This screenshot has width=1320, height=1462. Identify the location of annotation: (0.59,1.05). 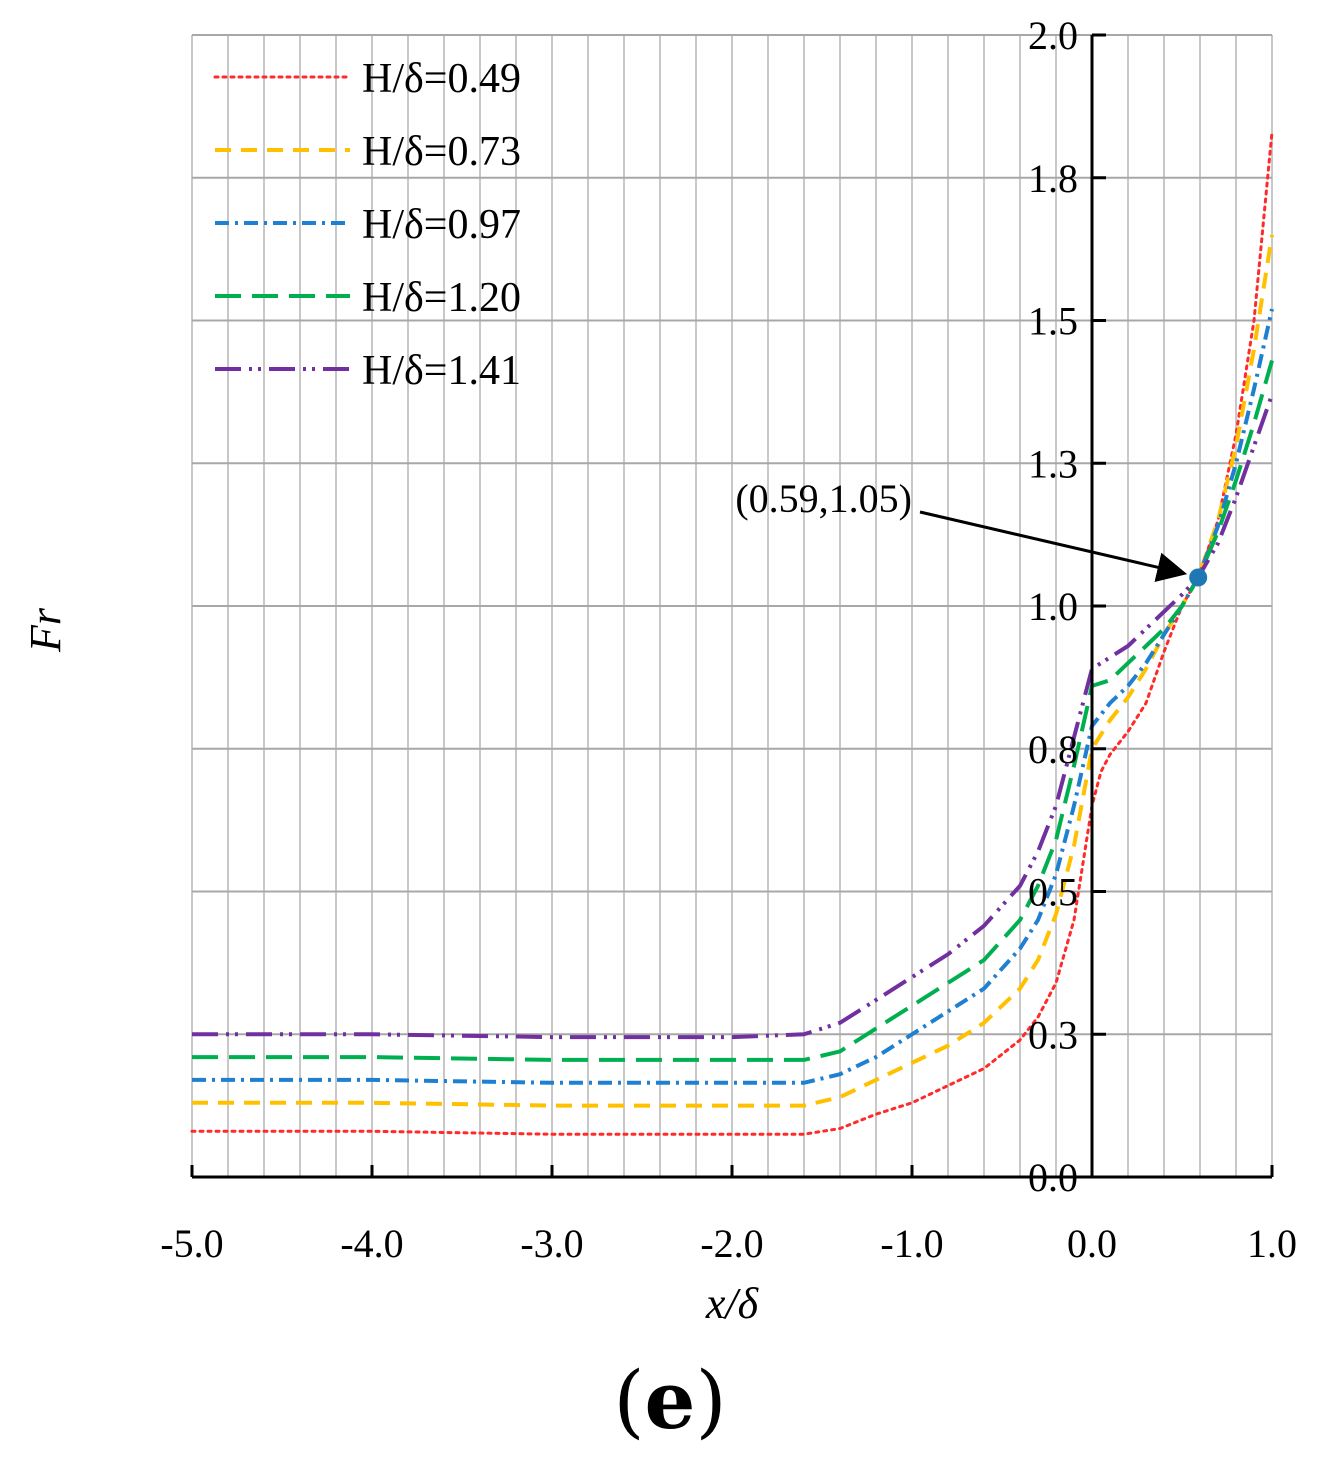
(971, 531).